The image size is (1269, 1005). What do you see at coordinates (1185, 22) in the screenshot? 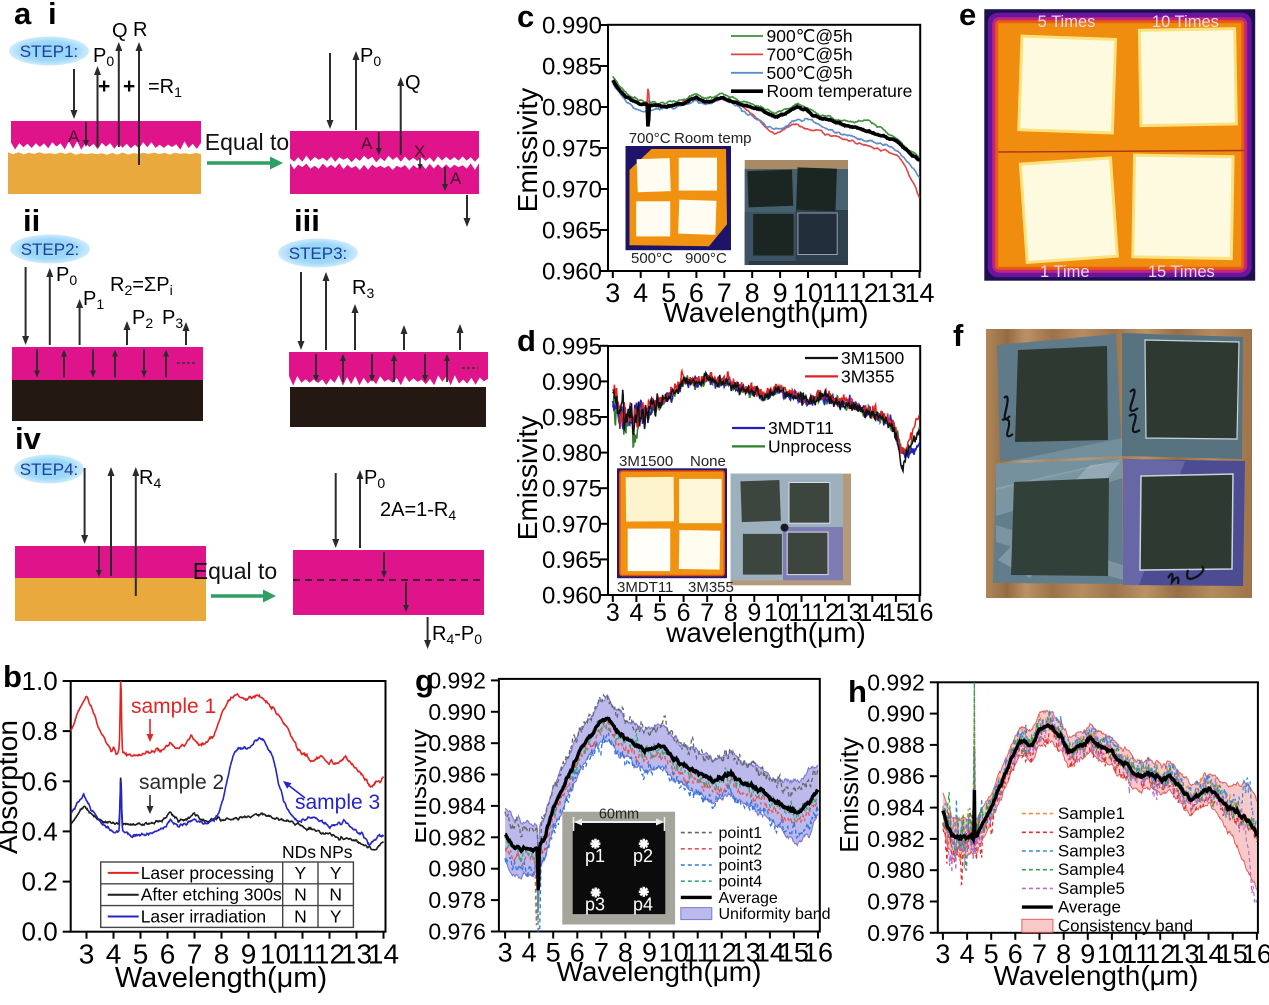
I see `svg-text: 10 Times` at bounding box center [1185, 22].